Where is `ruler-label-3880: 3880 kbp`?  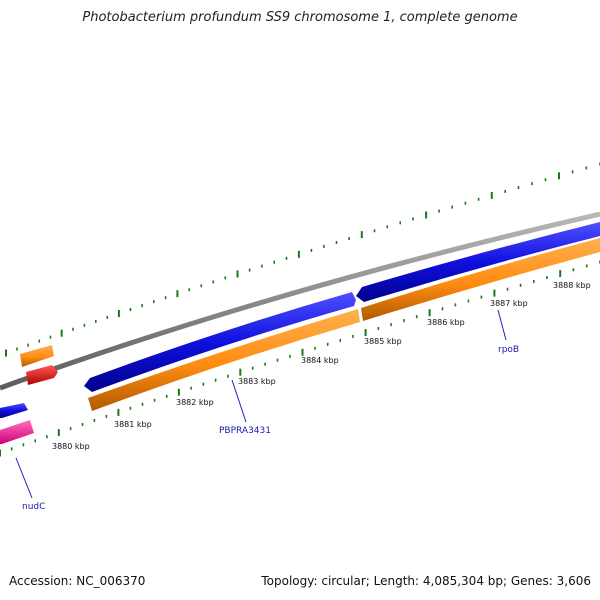 ruler-label-3880: 3880 kbp is located at coordinates (71, 446).